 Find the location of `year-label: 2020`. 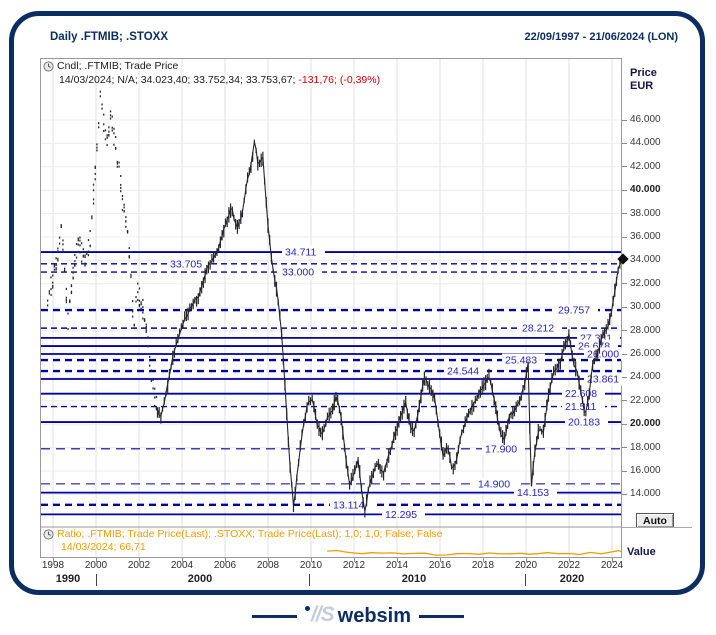

year-label: 2020 is located at coordinates (526, 565).